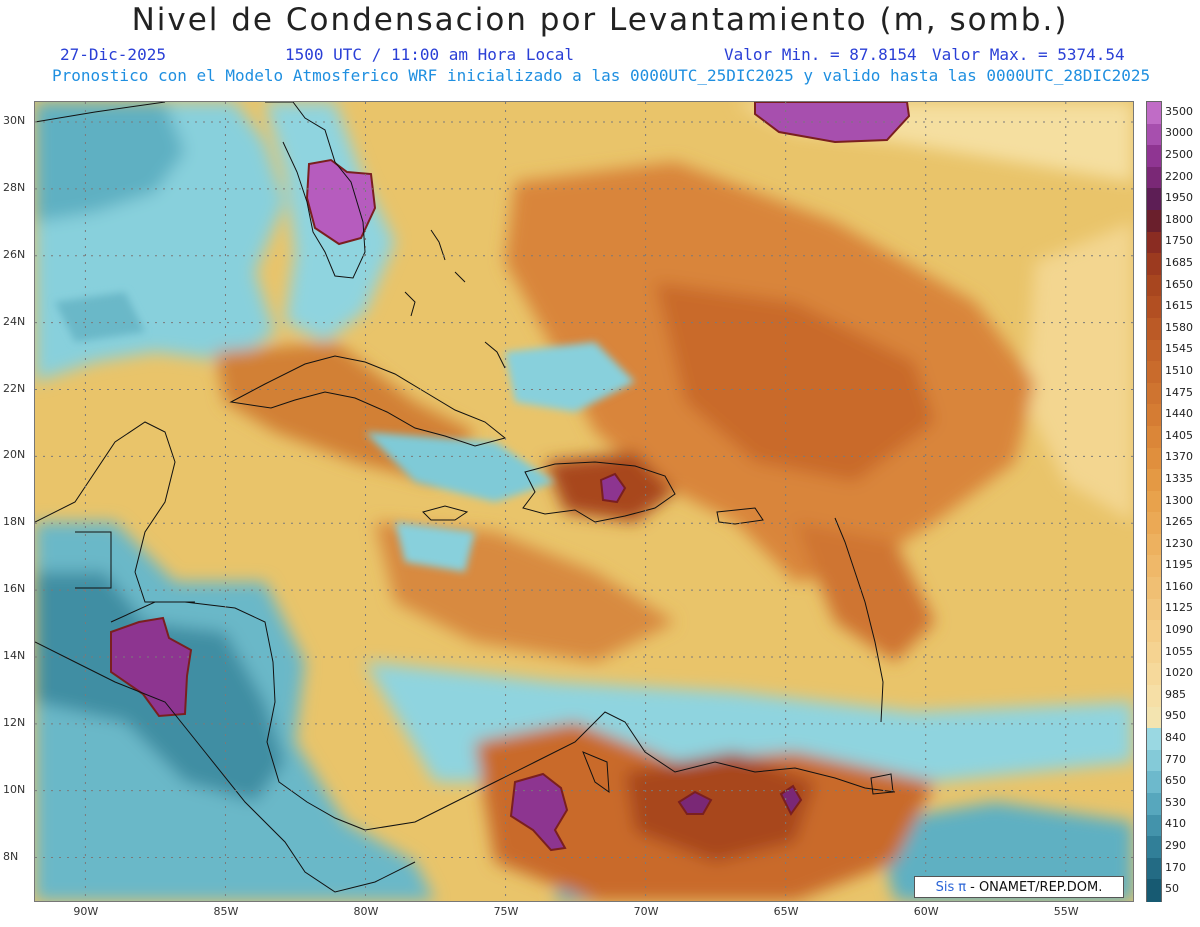 The height and width of the screenshot is (927, 1200). I want to click on forecast-date: 27-Dic-2025, so click(113, 54).